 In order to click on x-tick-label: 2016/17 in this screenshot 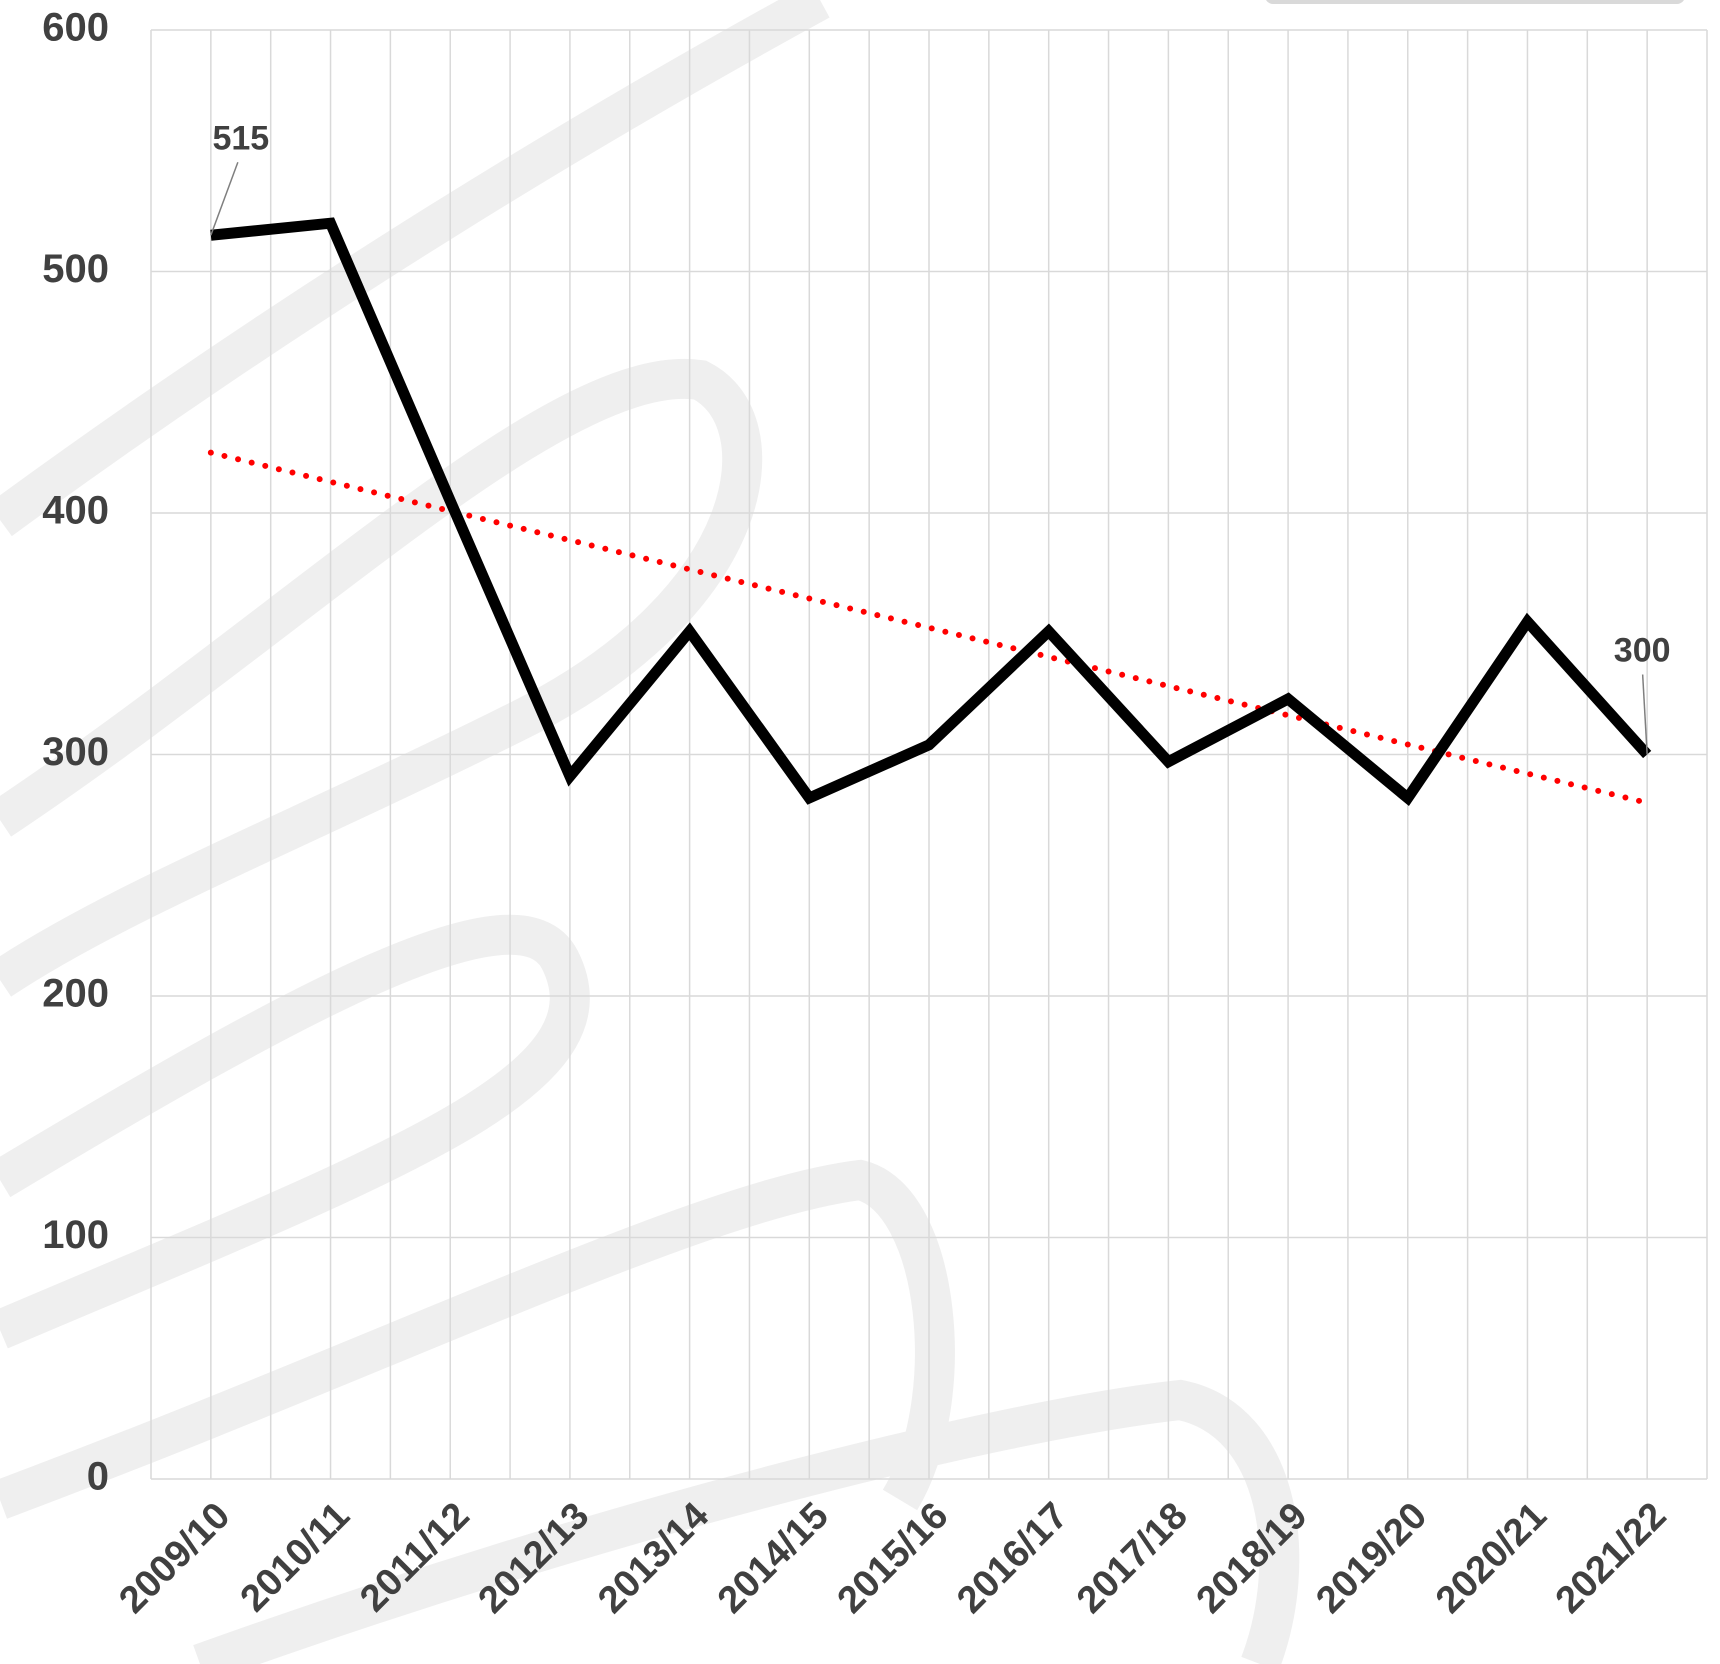, I will do `click(1012, 1558)`.